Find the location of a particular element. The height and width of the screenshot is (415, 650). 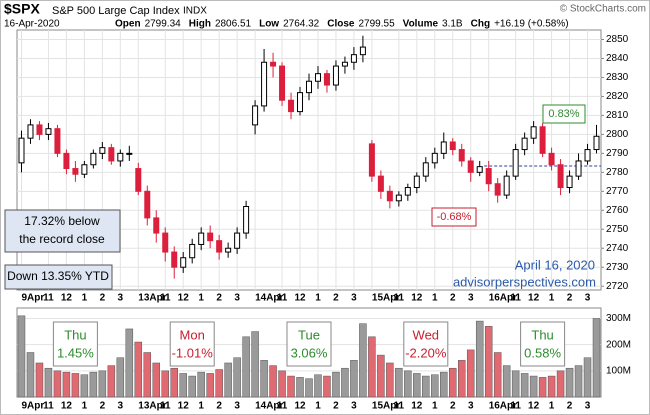

quote-label: Low is located at coordinates (269, 24).